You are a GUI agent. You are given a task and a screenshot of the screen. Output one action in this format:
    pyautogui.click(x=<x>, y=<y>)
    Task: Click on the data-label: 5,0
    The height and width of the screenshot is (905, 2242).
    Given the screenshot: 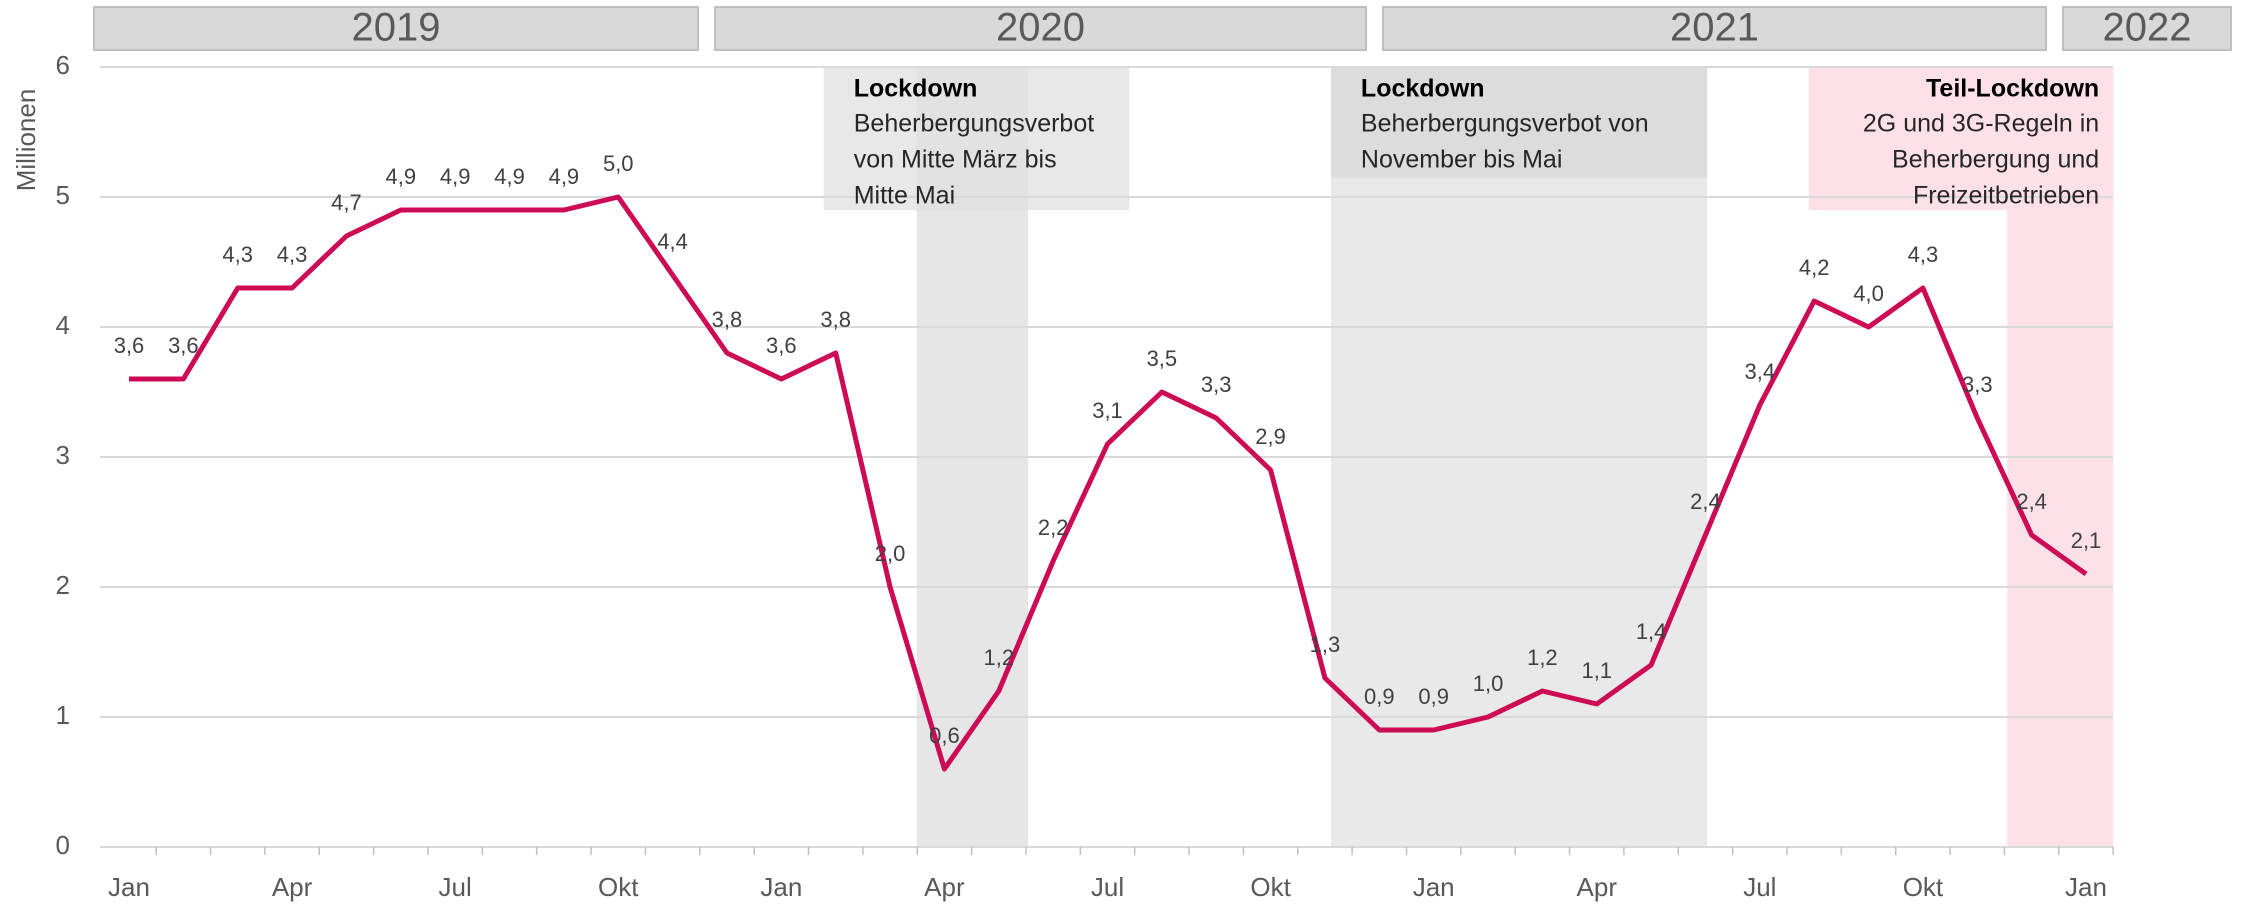 What is the action you would take?
    pyautogui.click(x=618, y=163)
    